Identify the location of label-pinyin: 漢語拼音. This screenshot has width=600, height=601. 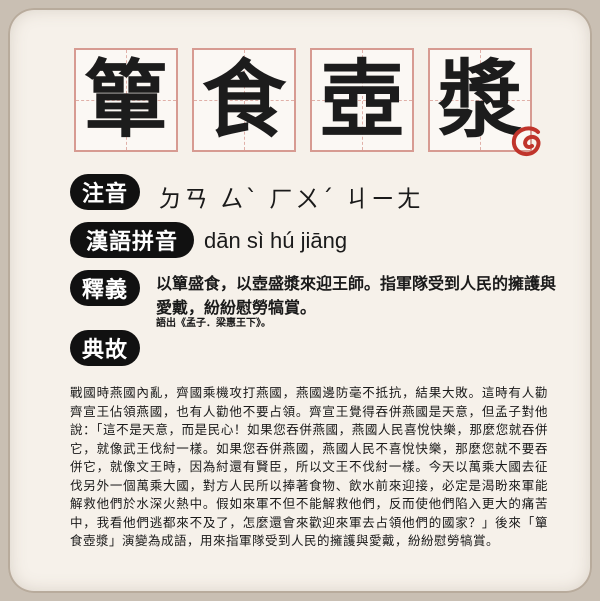
(132, 240).